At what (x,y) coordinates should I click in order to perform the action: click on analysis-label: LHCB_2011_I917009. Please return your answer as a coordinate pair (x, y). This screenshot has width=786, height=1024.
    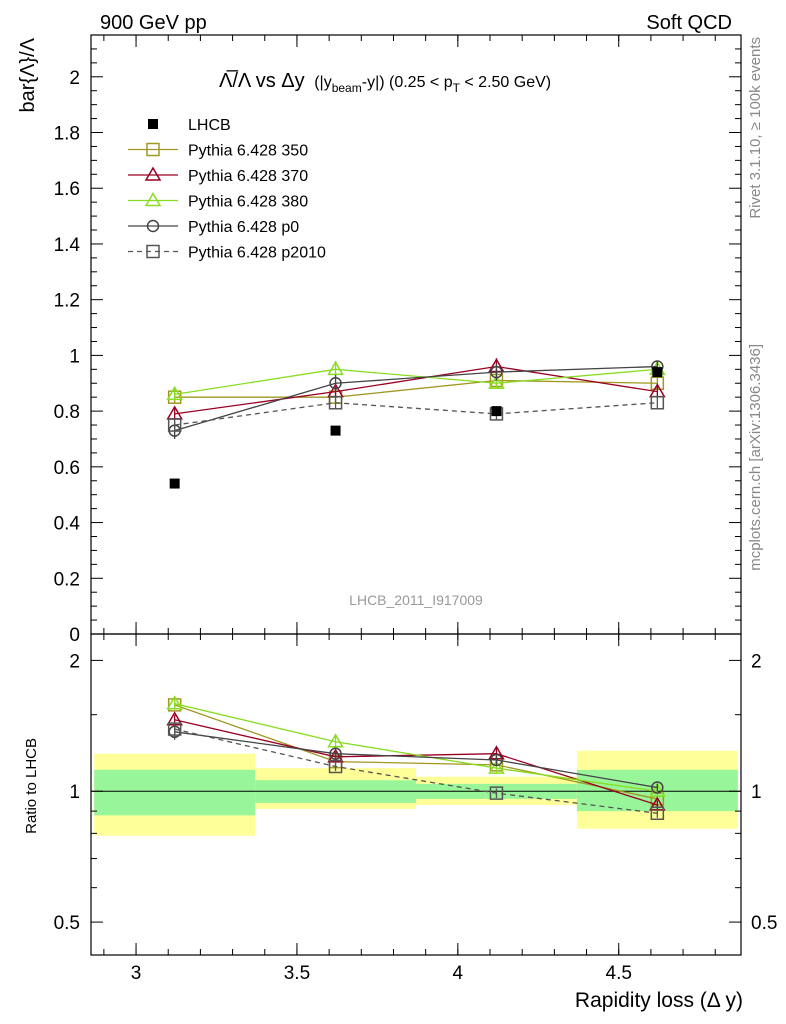
    Looking at the image, I should click on (416, 600).